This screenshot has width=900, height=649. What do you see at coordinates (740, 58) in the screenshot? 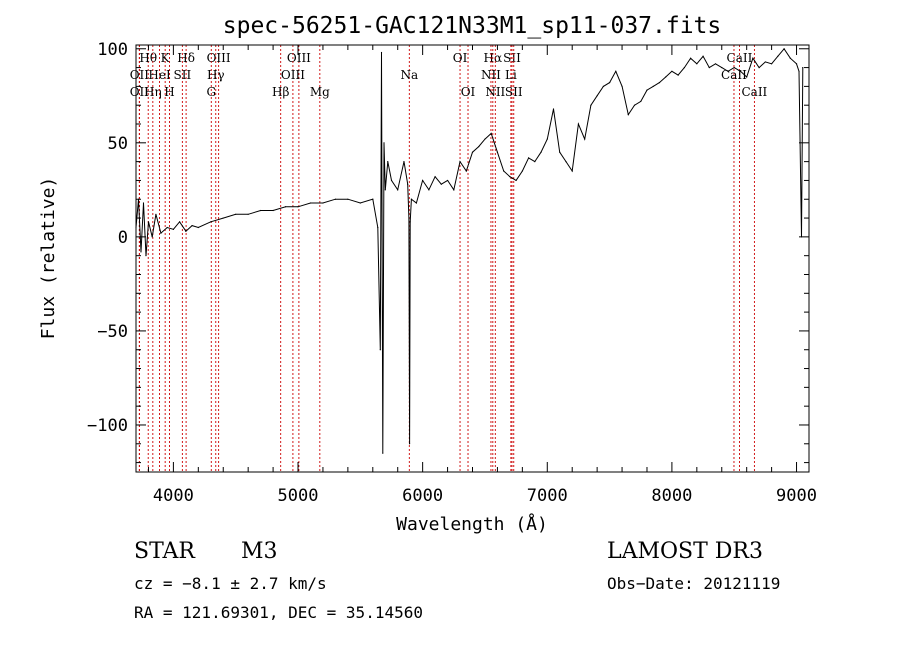
I see `line-marker-label-25: CaII` at bounding box center [740, 58].